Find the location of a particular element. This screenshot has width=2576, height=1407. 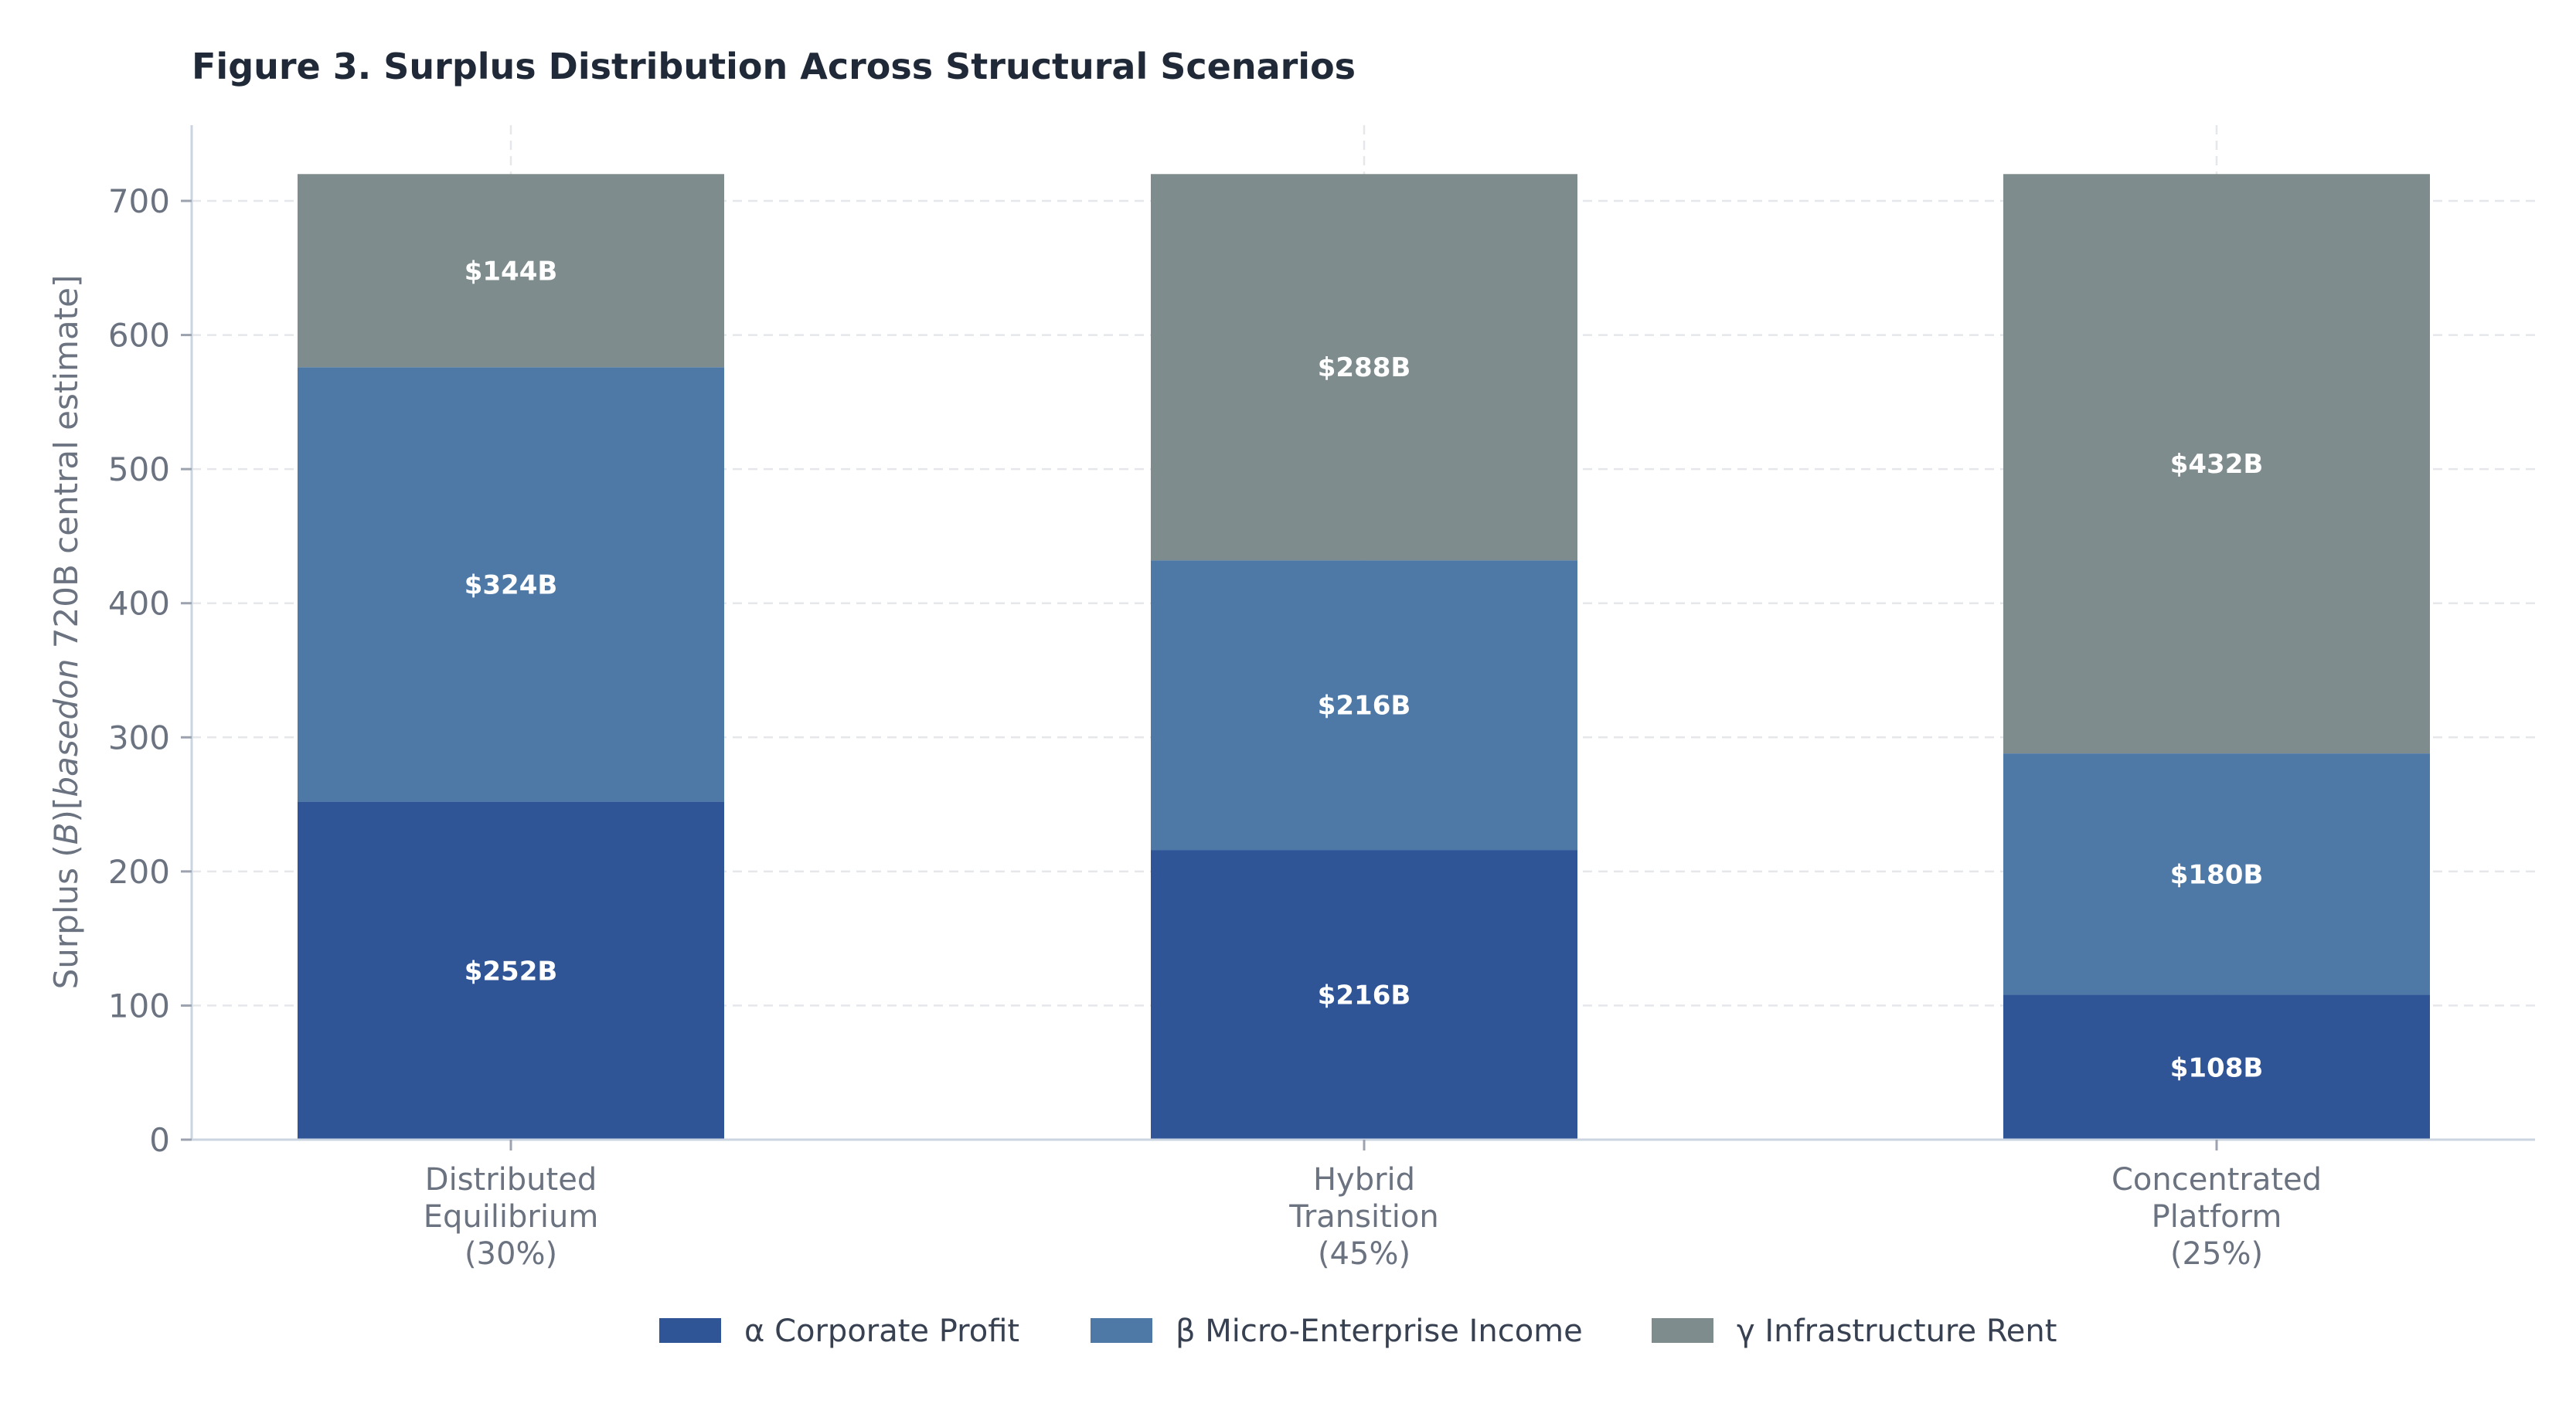

bar-data-label: $432B is located at coordinates (2217, 465).